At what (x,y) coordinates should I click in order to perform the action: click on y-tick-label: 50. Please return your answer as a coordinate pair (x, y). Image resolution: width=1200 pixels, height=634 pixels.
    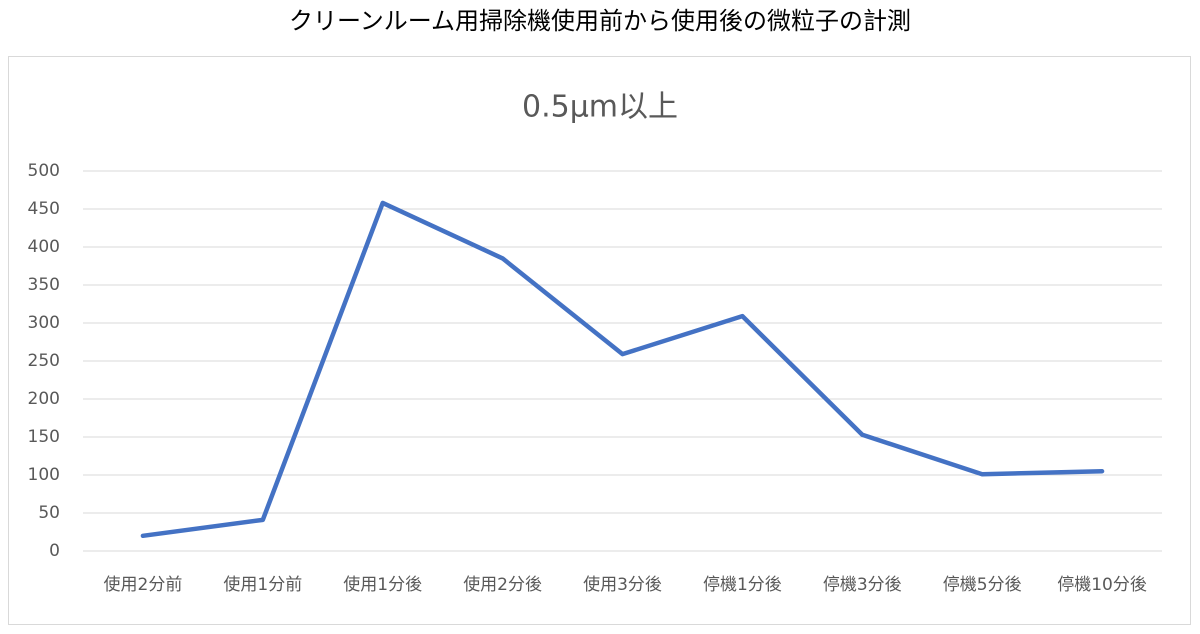
    Looking at the image, I should click on (49, 513).